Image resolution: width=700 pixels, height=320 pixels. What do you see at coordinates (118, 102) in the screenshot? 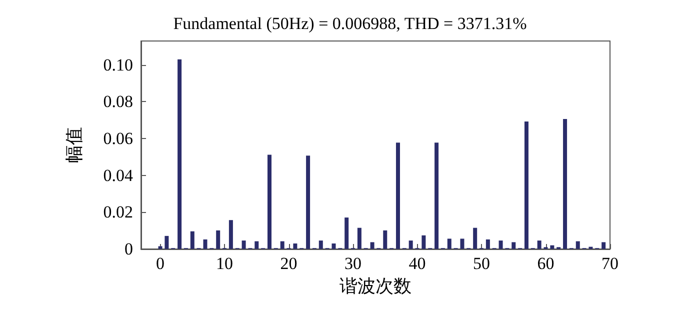
I see `y-tick-label: 0.08` at bounding box center [118, 102].